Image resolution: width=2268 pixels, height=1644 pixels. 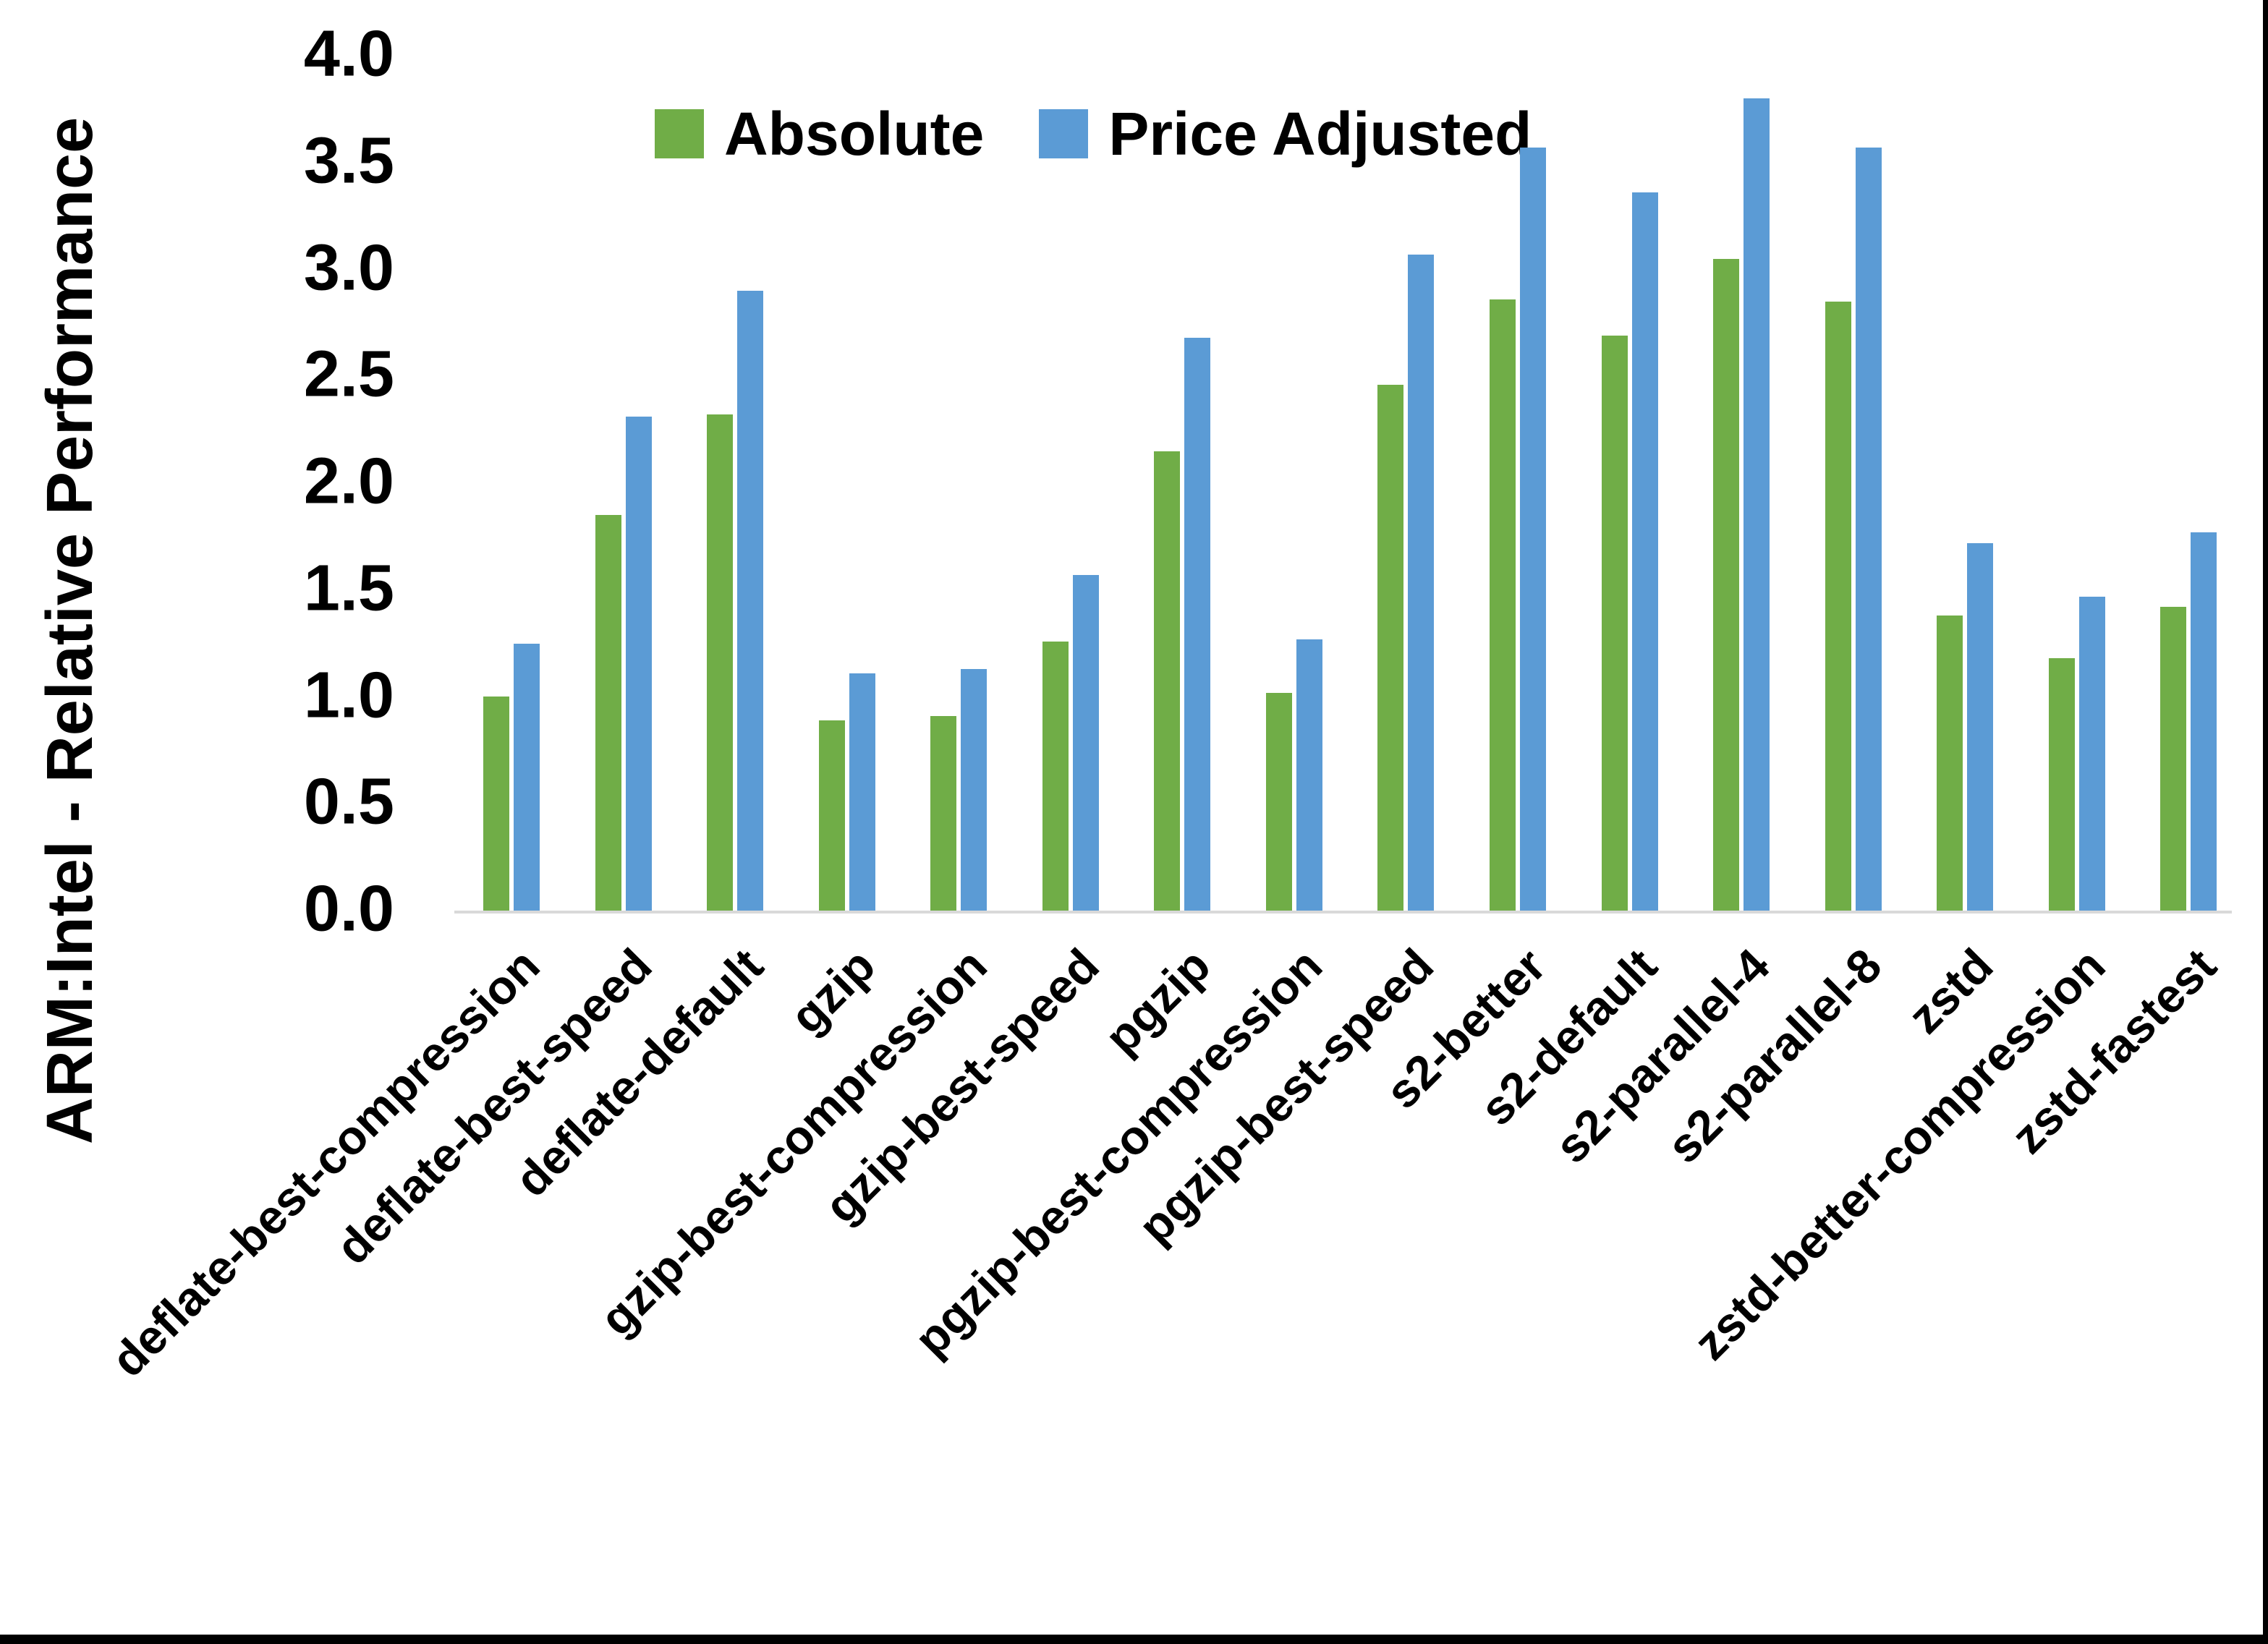 I want to click on bar-absolute-pgzip-best-compression, so click(x=1279, y=802).